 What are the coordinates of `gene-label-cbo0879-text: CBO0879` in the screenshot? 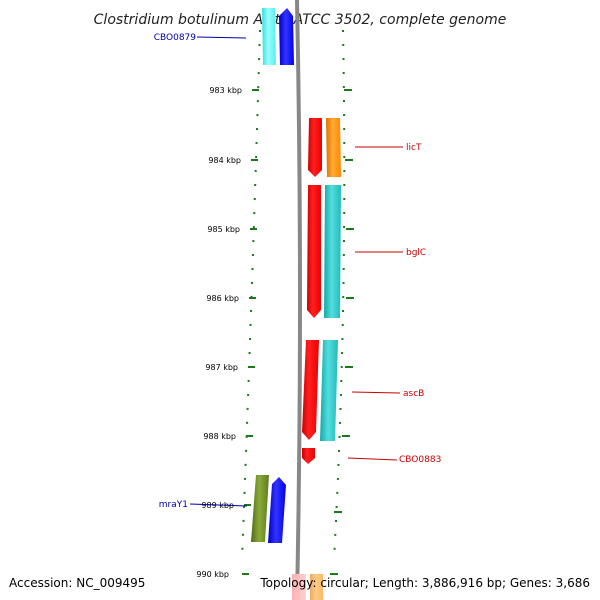 It's located at (175, 38).